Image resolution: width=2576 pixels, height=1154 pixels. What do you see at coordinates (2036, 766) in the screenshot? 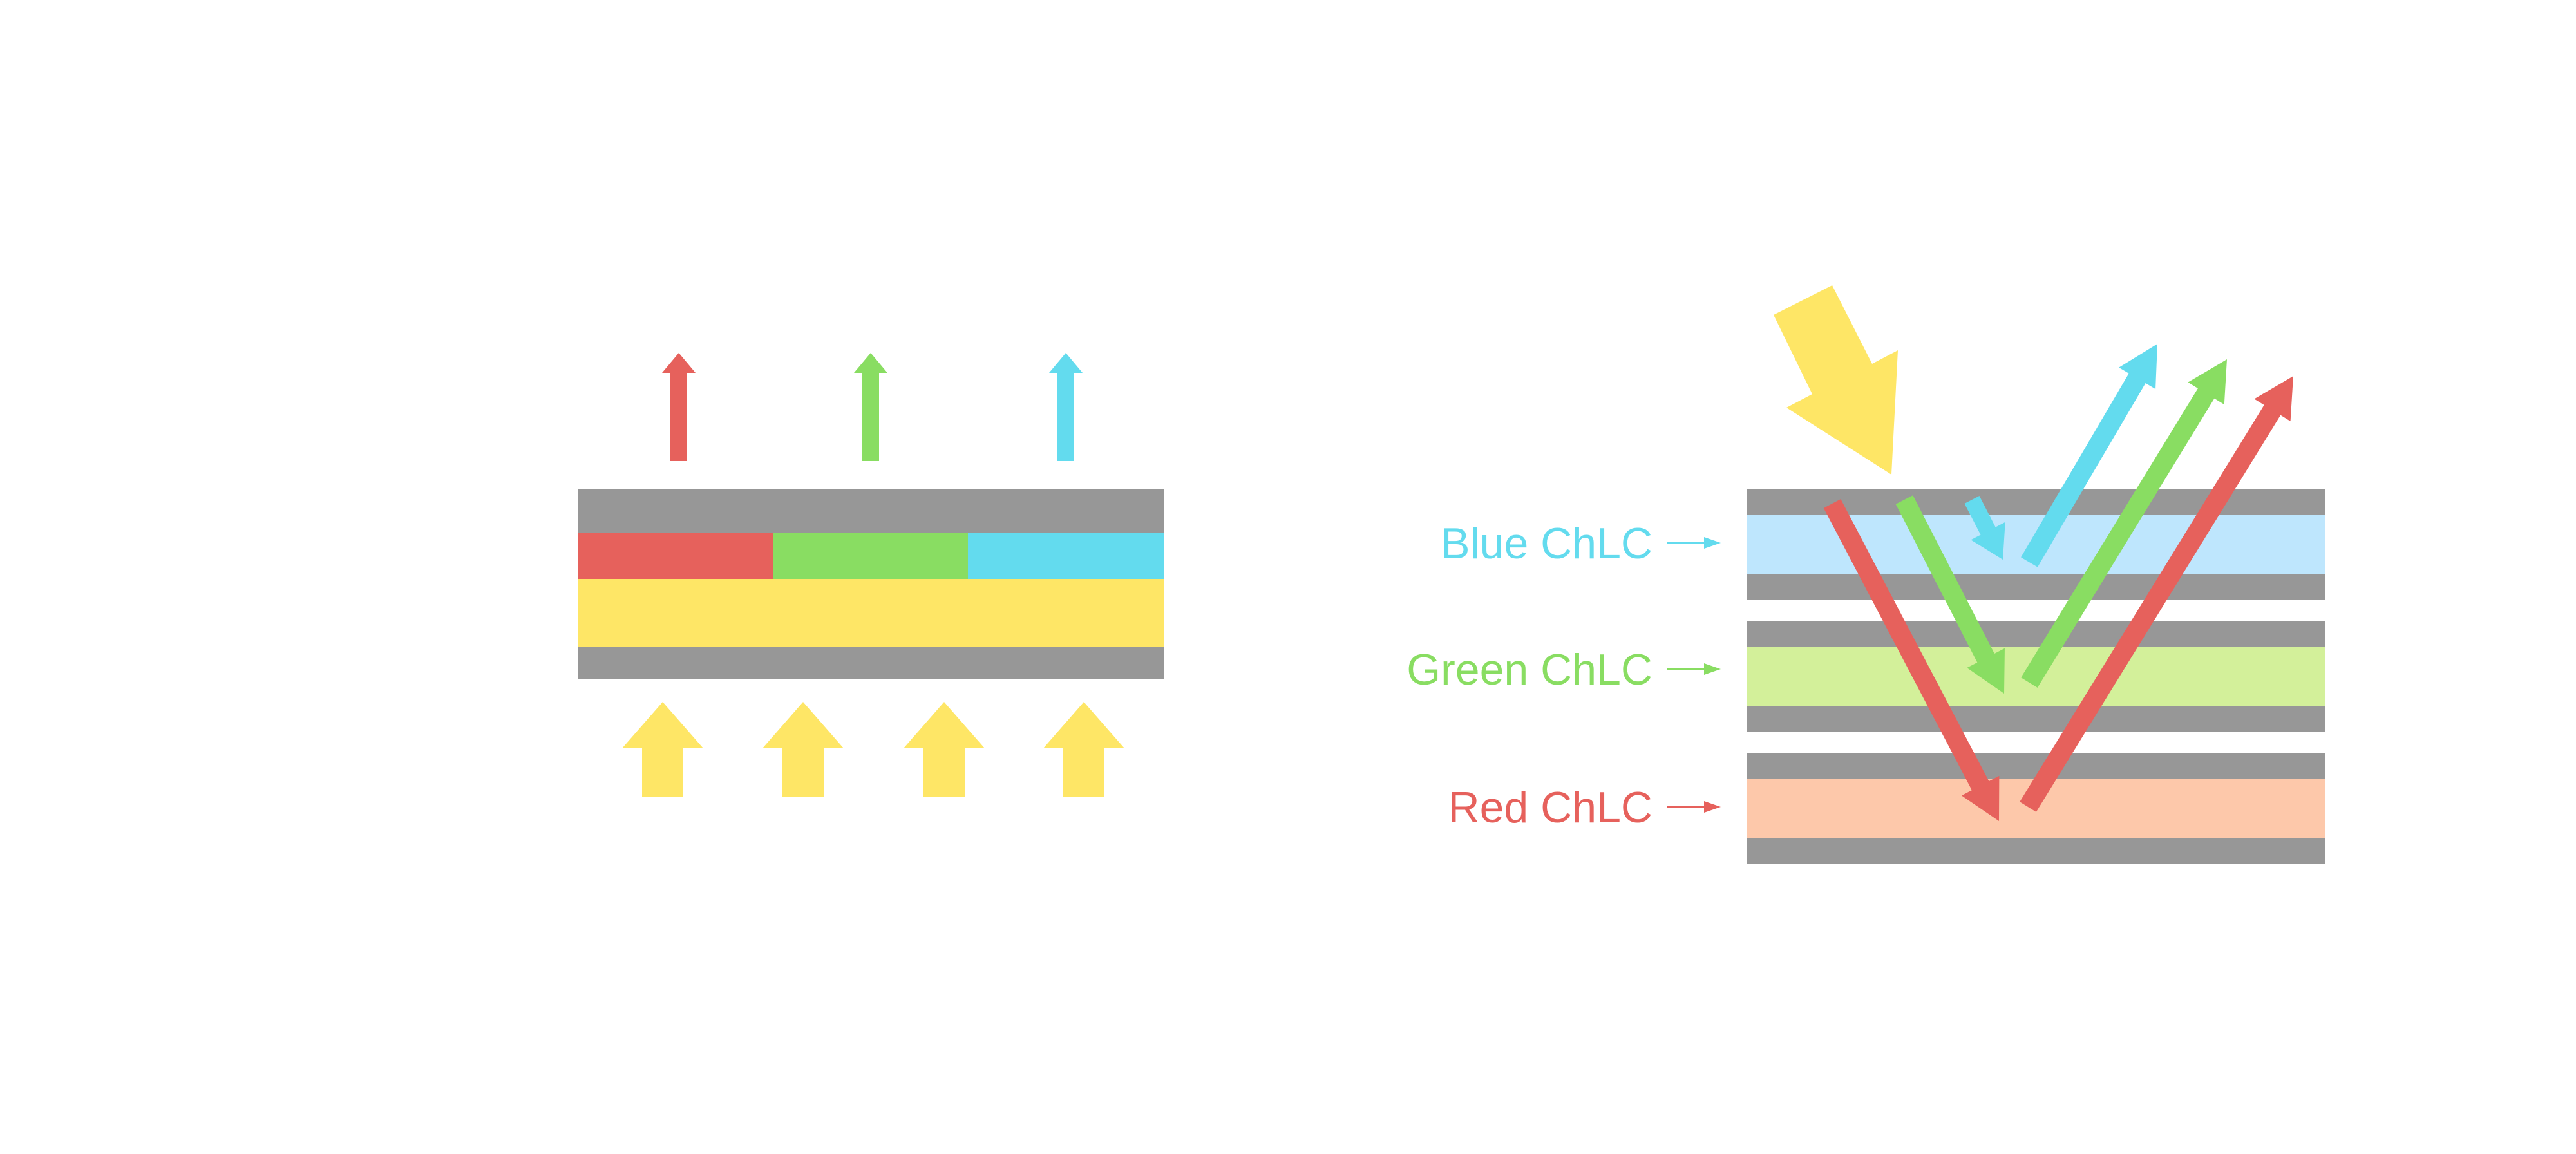
I see `red-top-substrate` at bounding box center [2036, 766].